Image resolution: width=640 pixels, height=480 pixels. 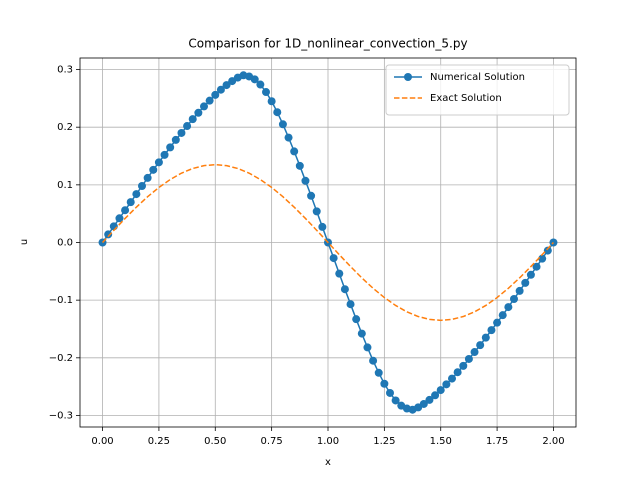 What do you see at coordinates (61, 415) in the screenshot?
I see `y-tick-label: −0.3` at bounding box center [61, 415].